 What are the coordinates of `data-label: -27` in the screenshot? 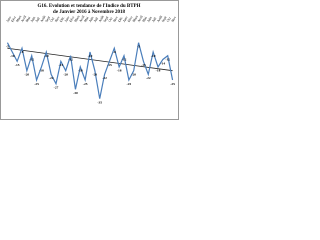 It's located at (56, 88).